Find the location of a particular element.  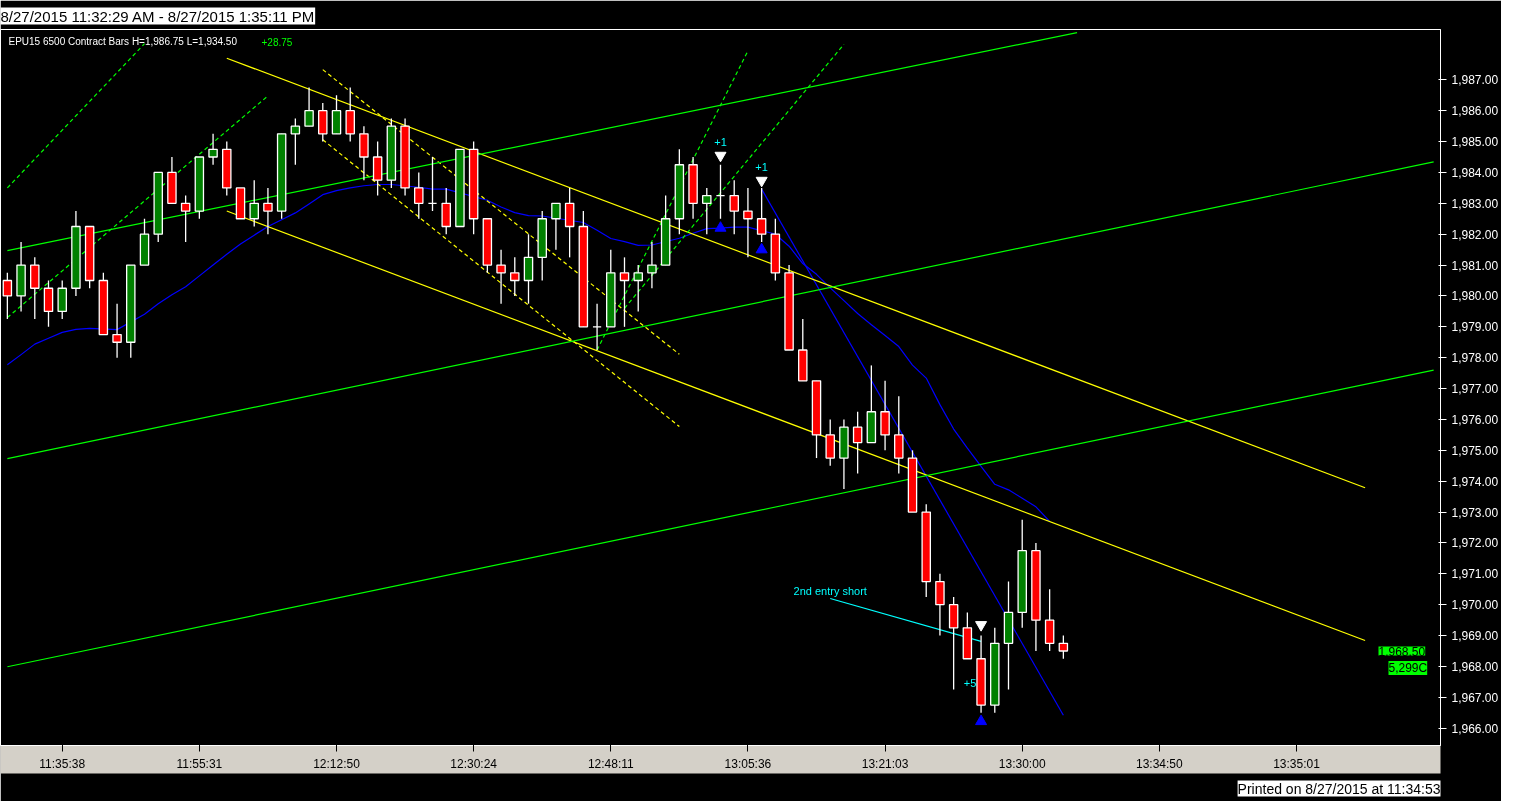

y-tick-label: 1,973.00 is located at coordinates (1475, 512).